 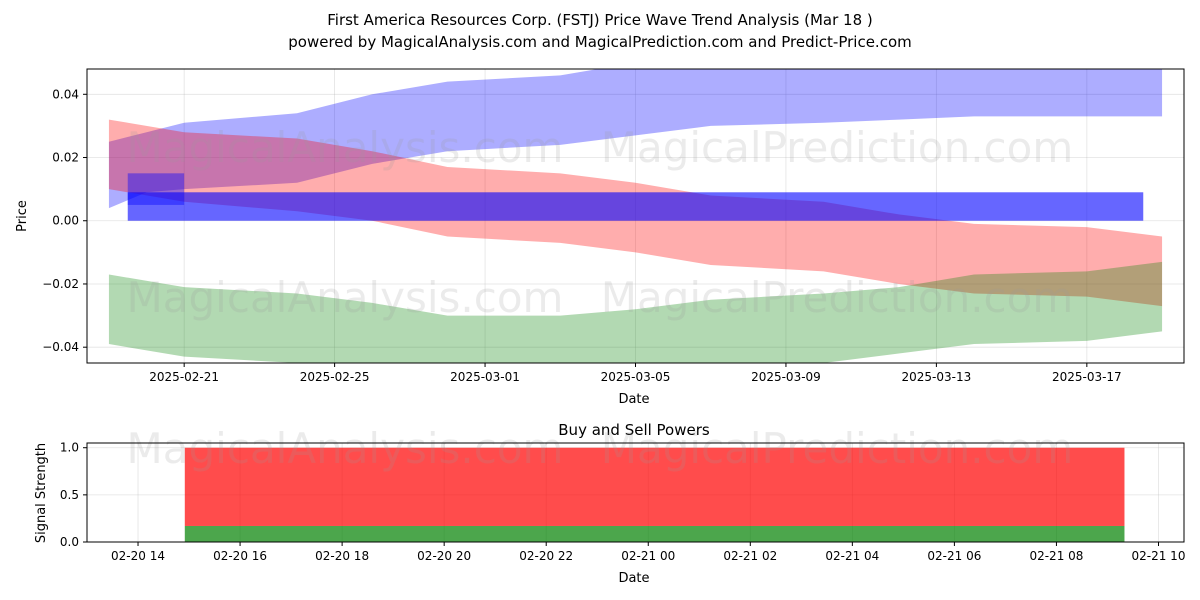 I want to click on green-wave-band, so click(x=635, y=312).